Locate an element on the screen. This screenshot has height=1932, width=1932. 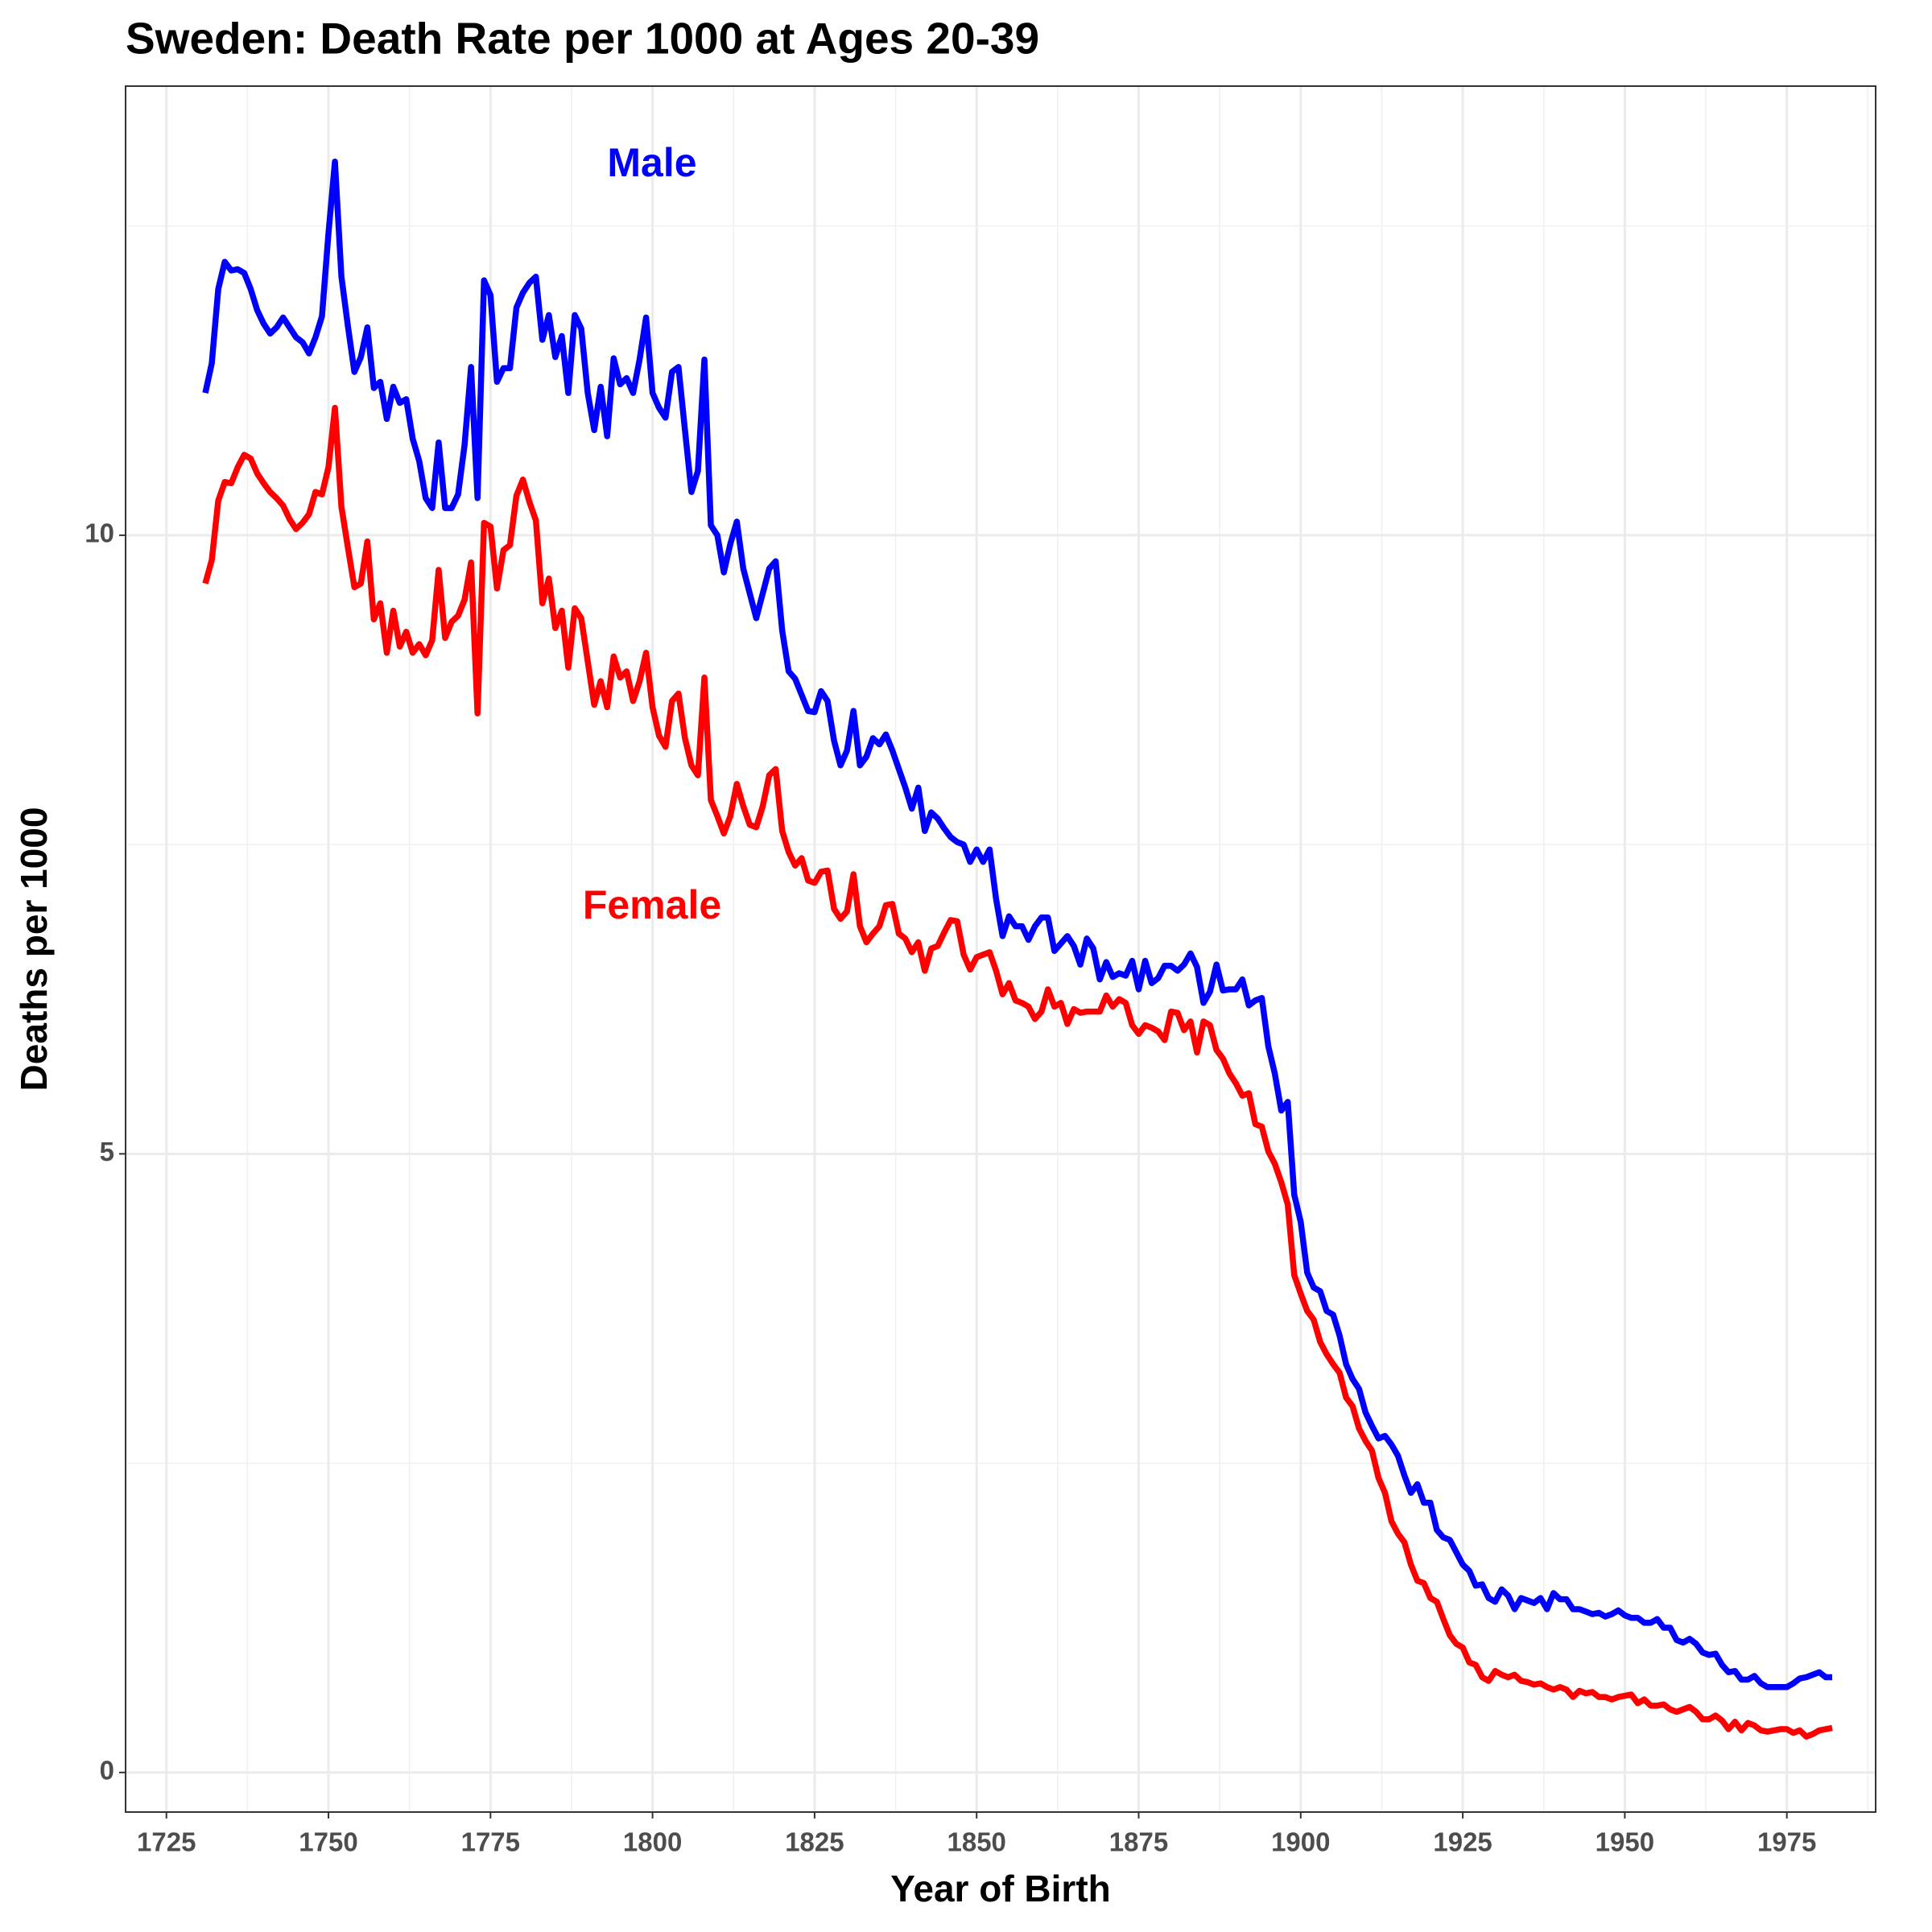
x-axis-title: Year of Birth is located at coordinates (1000, 1888).